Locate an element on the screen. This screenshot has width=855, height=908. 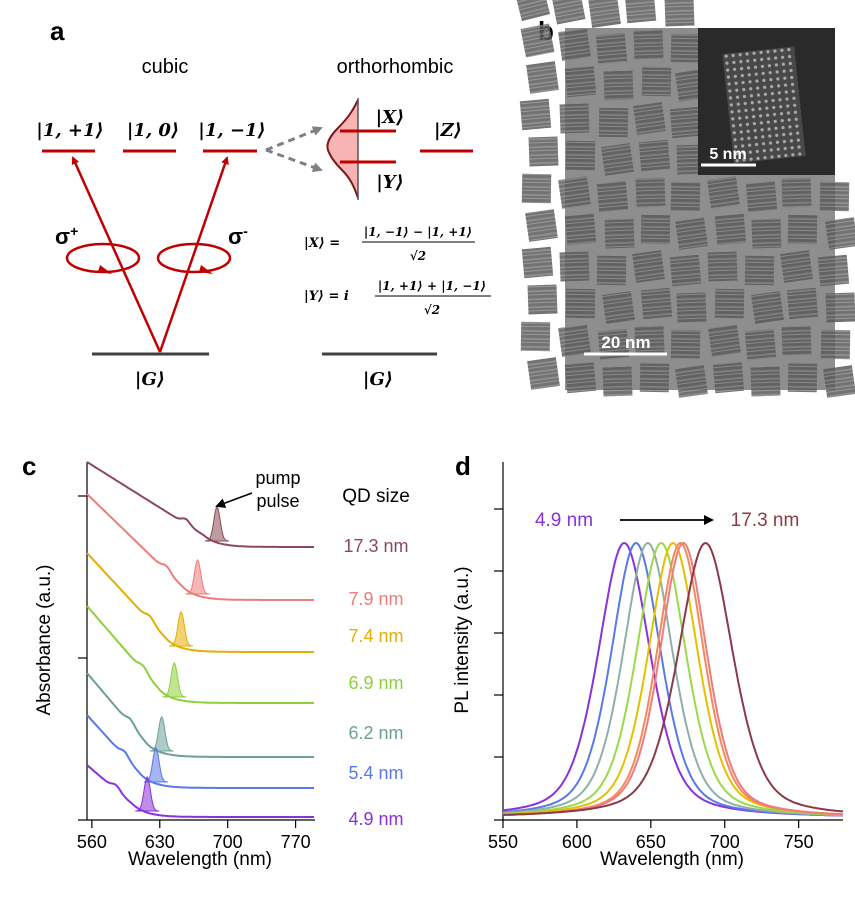
state-1-minus1-label: |1, −1⟩ is located at coordinates (231, 130).